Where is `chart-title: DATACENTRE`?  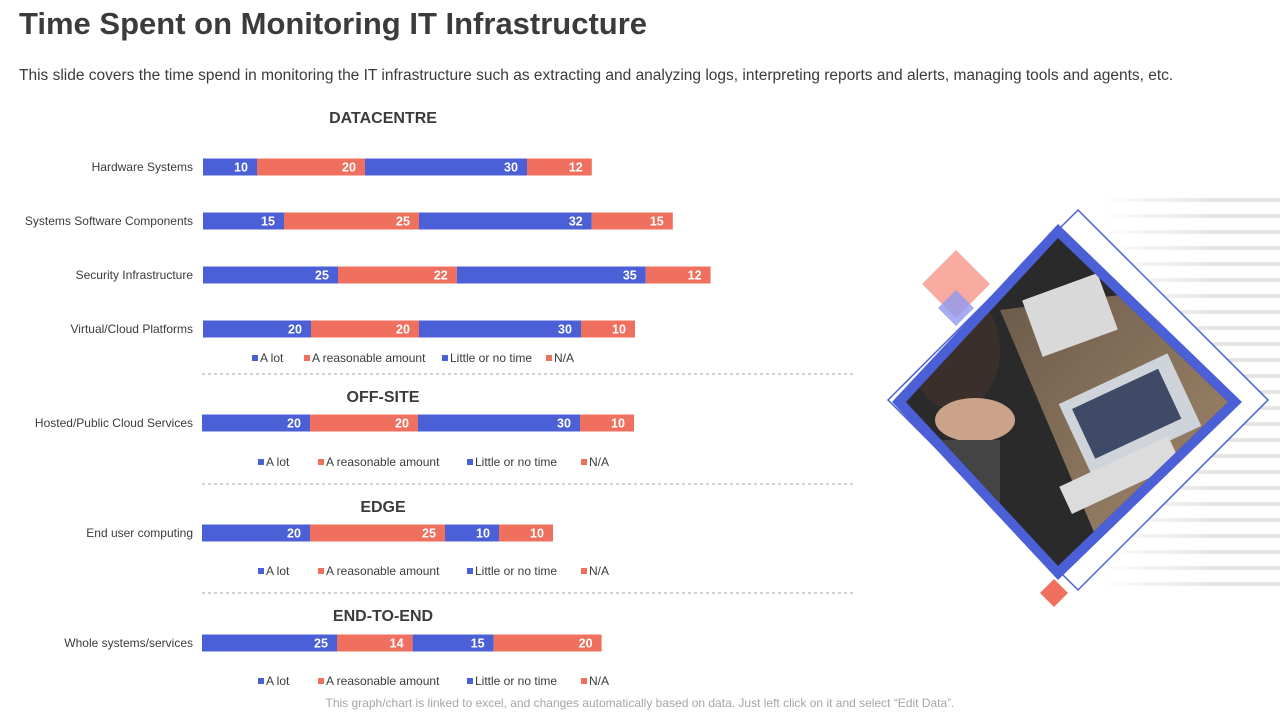
chart-title: DATACENTRE is located at coordinates (383, 118).